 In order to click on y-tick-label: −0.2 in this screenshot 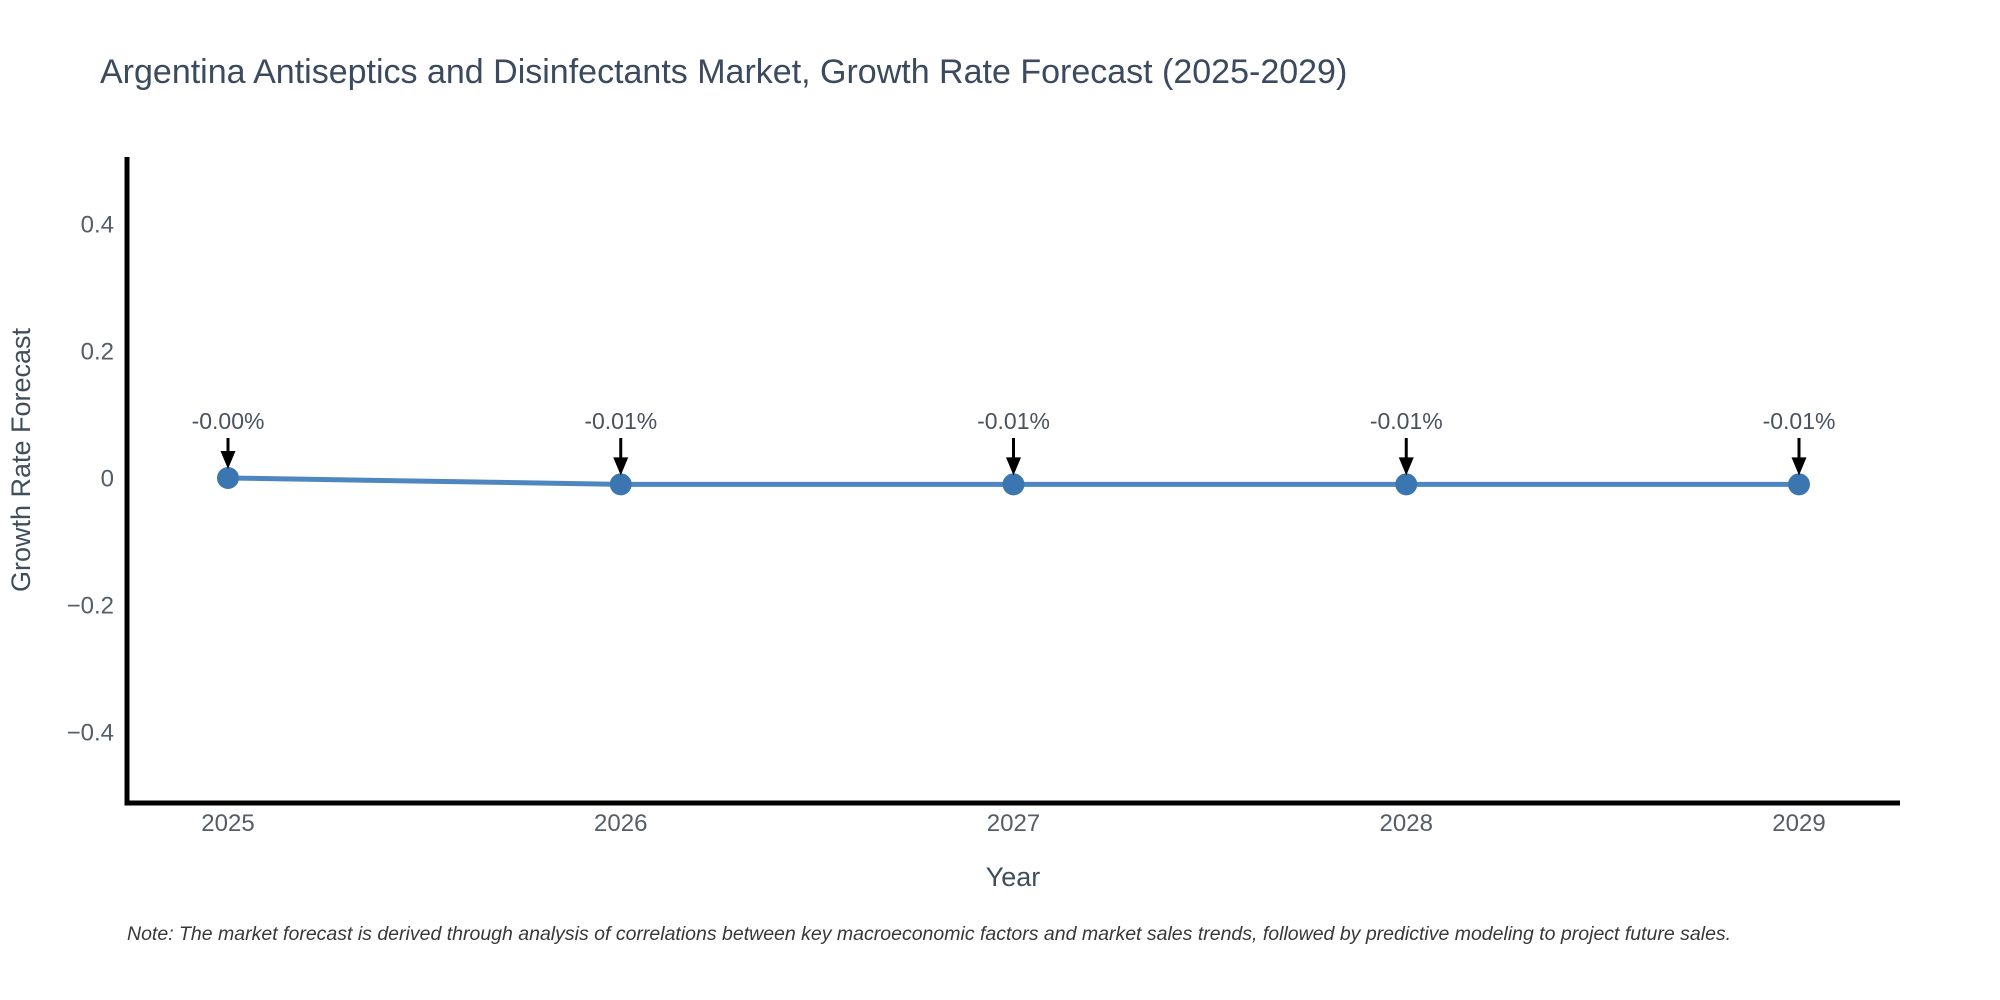, I will do `click(90, 605)`.